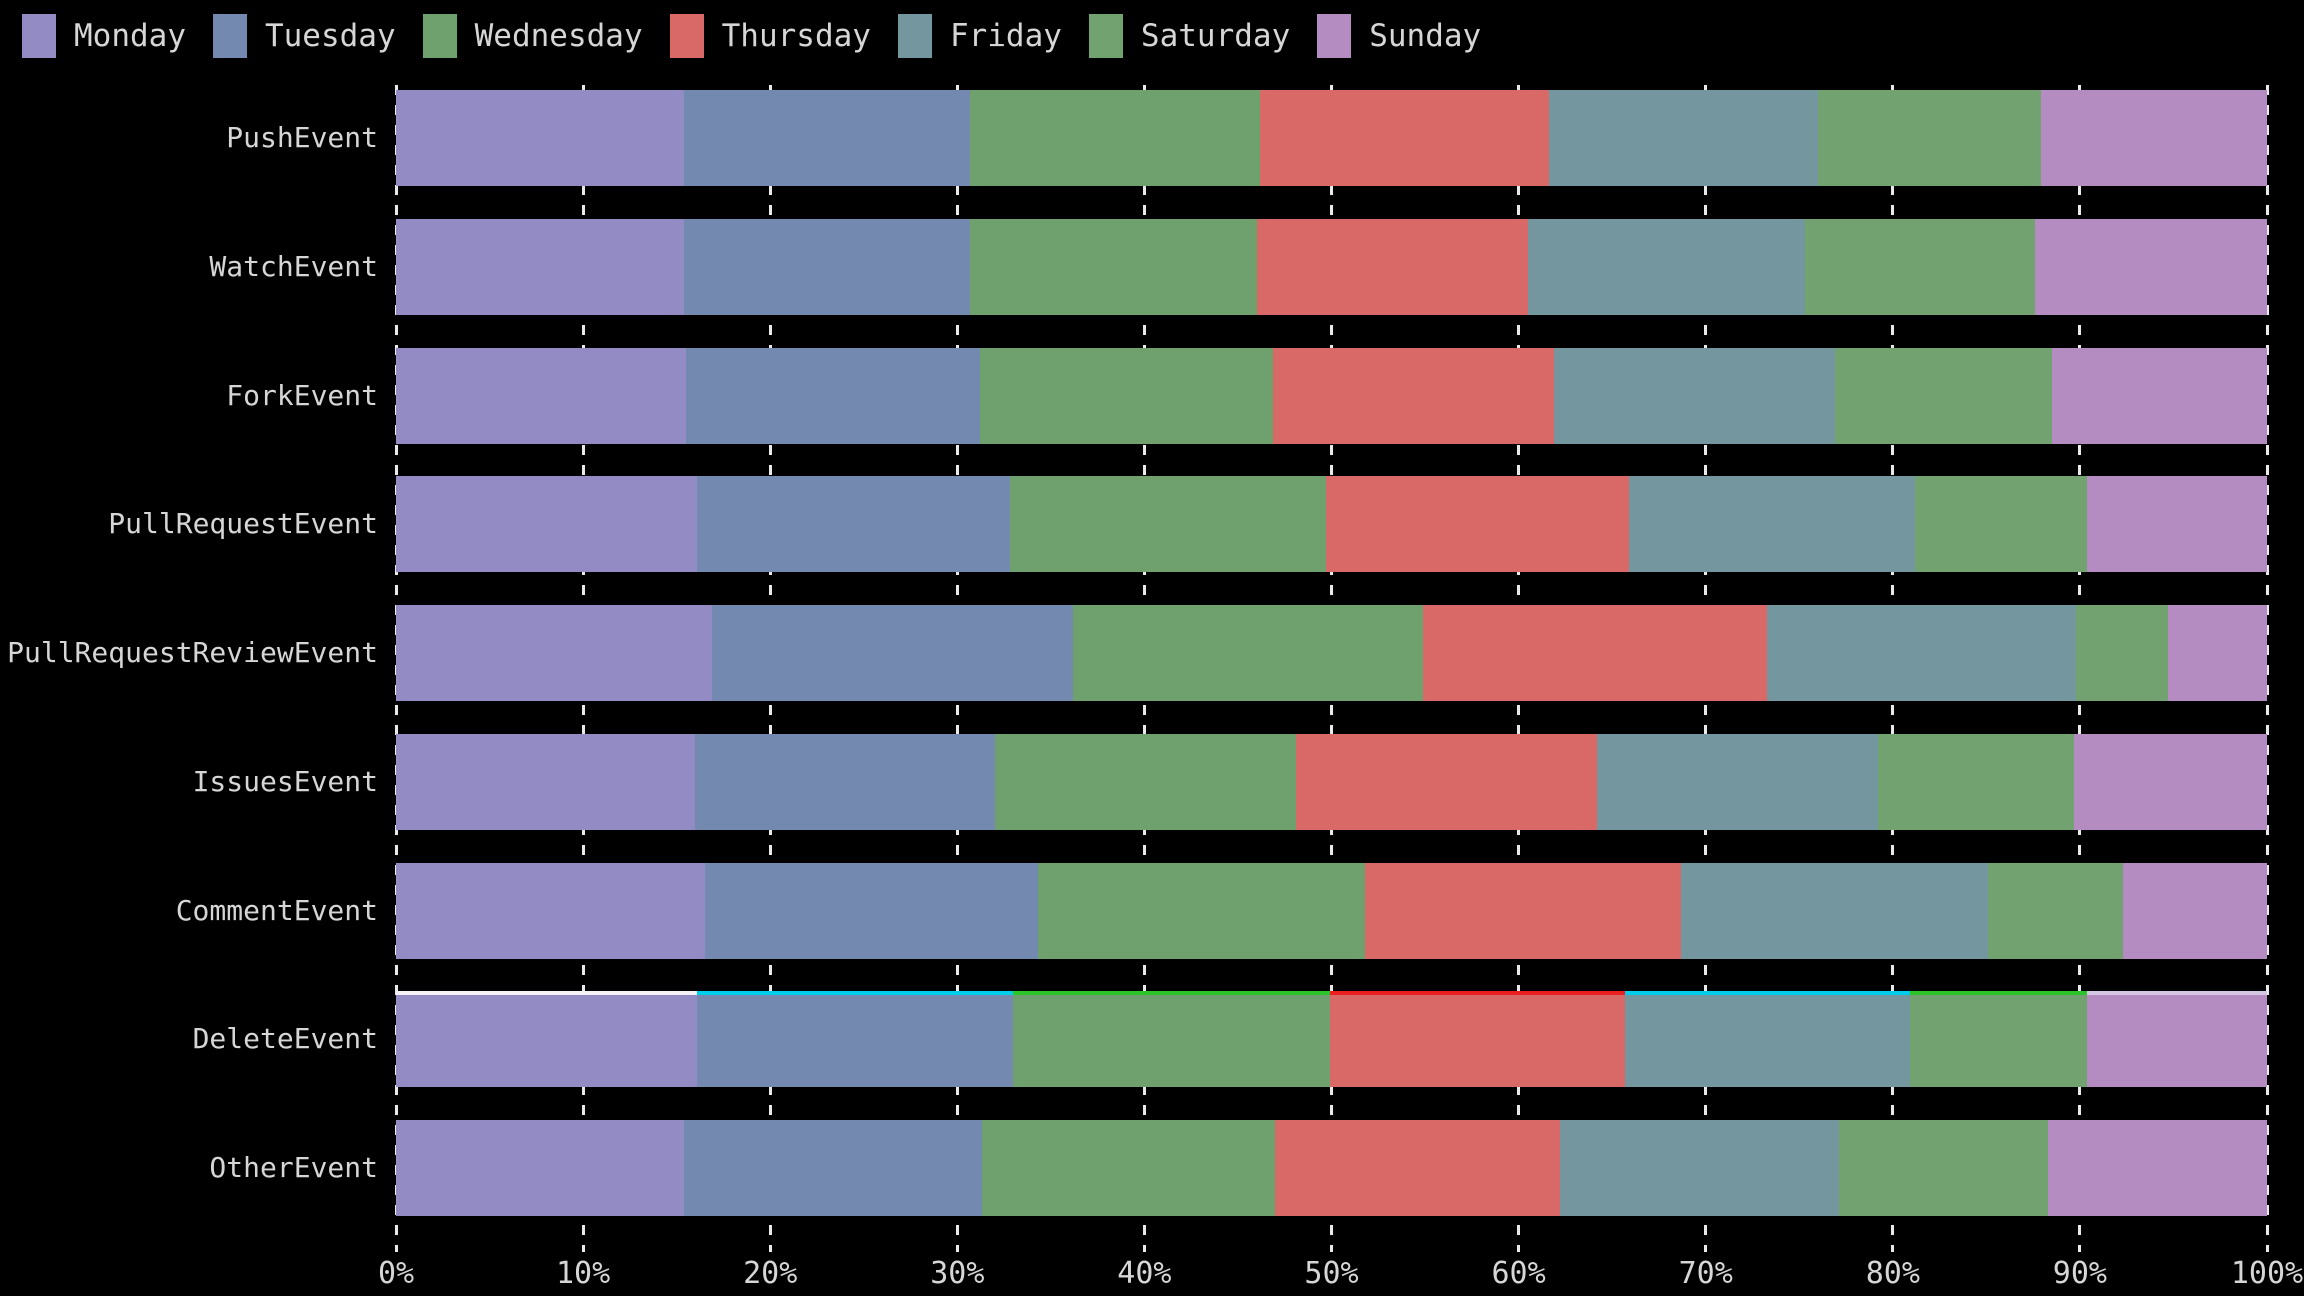  I want to click on row-label-commentevent: CommentEvent, so click(276, 910).